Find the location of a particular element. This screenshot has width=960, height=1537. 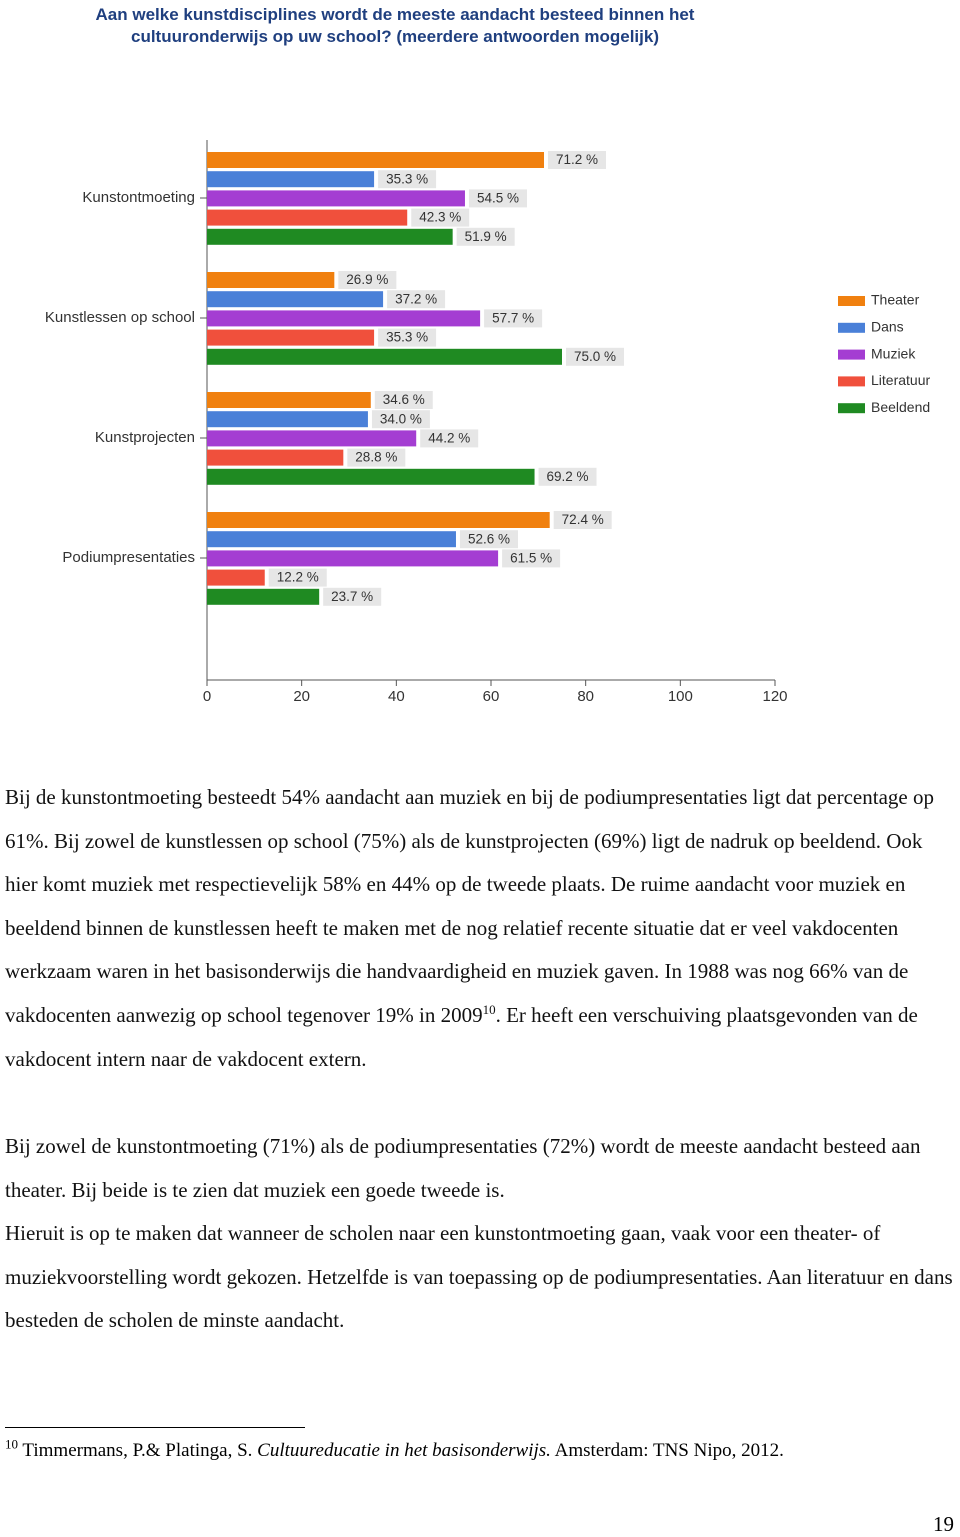

value-label: 71.2 % is located at coordinates (577, 159).